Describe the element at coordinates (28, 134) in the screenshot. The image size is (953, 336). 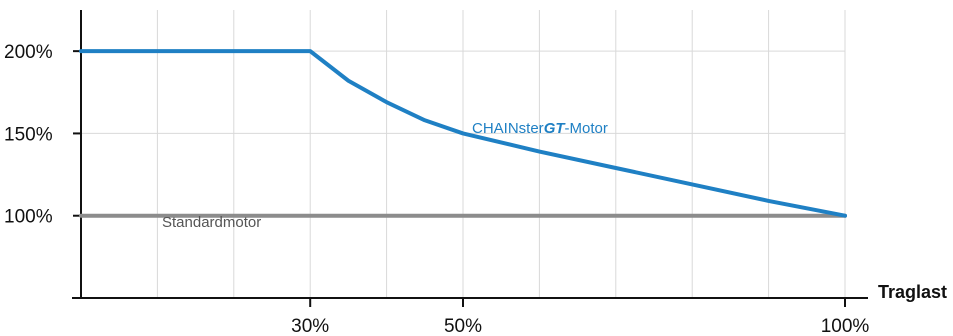
I see `y-tick-label: 150%` at that location.